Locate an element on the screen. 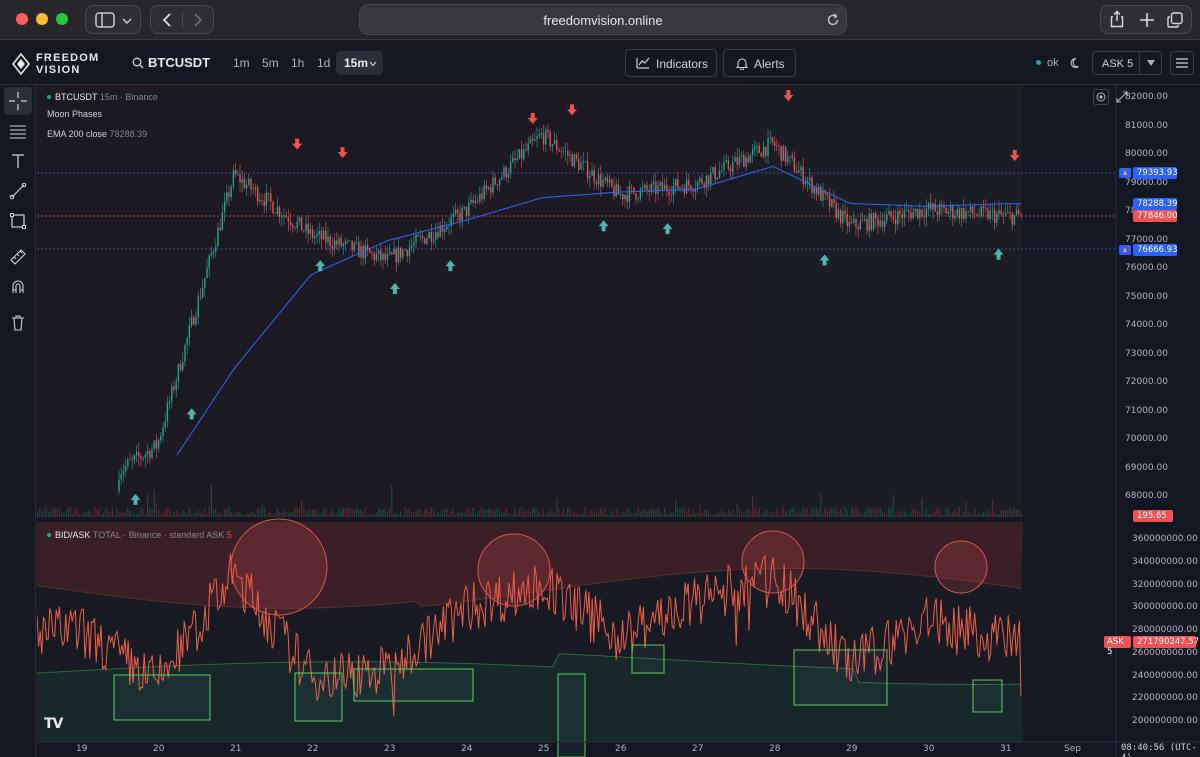  timeframe-1h: 1h is located at coordinates (298, 63).